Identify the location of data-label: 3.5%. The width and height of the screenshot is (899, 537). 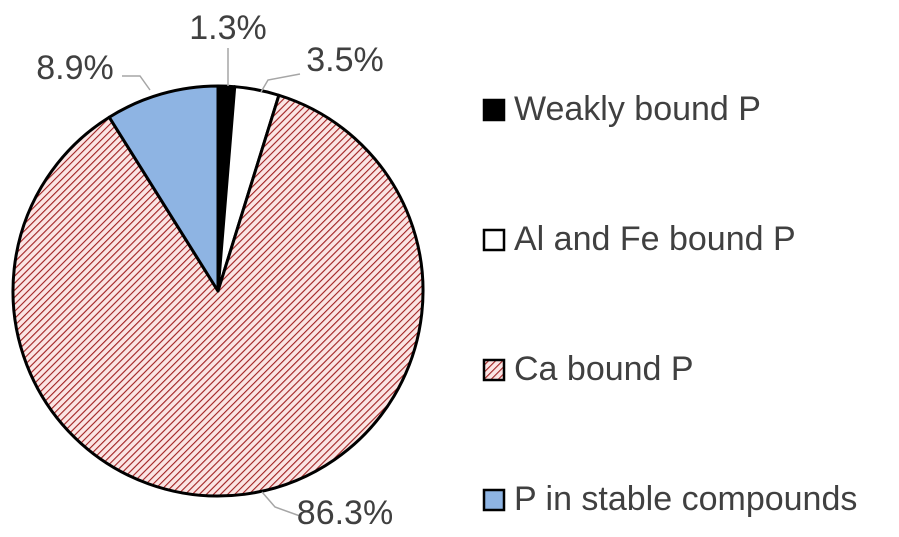
(345, 60).